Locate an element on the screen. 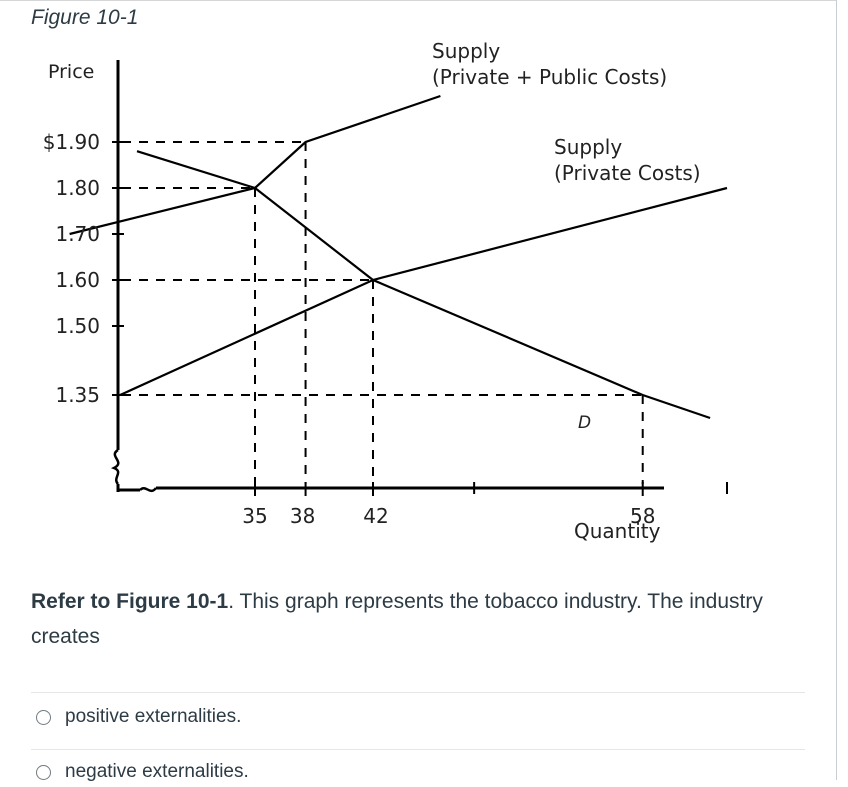 The height and width of the screenshot is (787, 848). series-label-social-supply-line2: (Private + Public Costs) is located at coordinates (549, 77).